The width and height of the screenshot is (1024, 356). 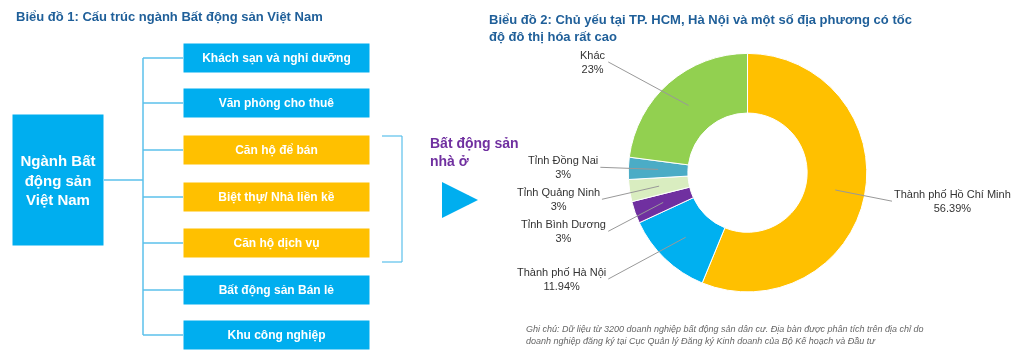 What do you see at coordinates (58, 180) in the screenshot?
I see `text: Ngành Bất động sản Việt Nam` at bounding box center [58, 180].